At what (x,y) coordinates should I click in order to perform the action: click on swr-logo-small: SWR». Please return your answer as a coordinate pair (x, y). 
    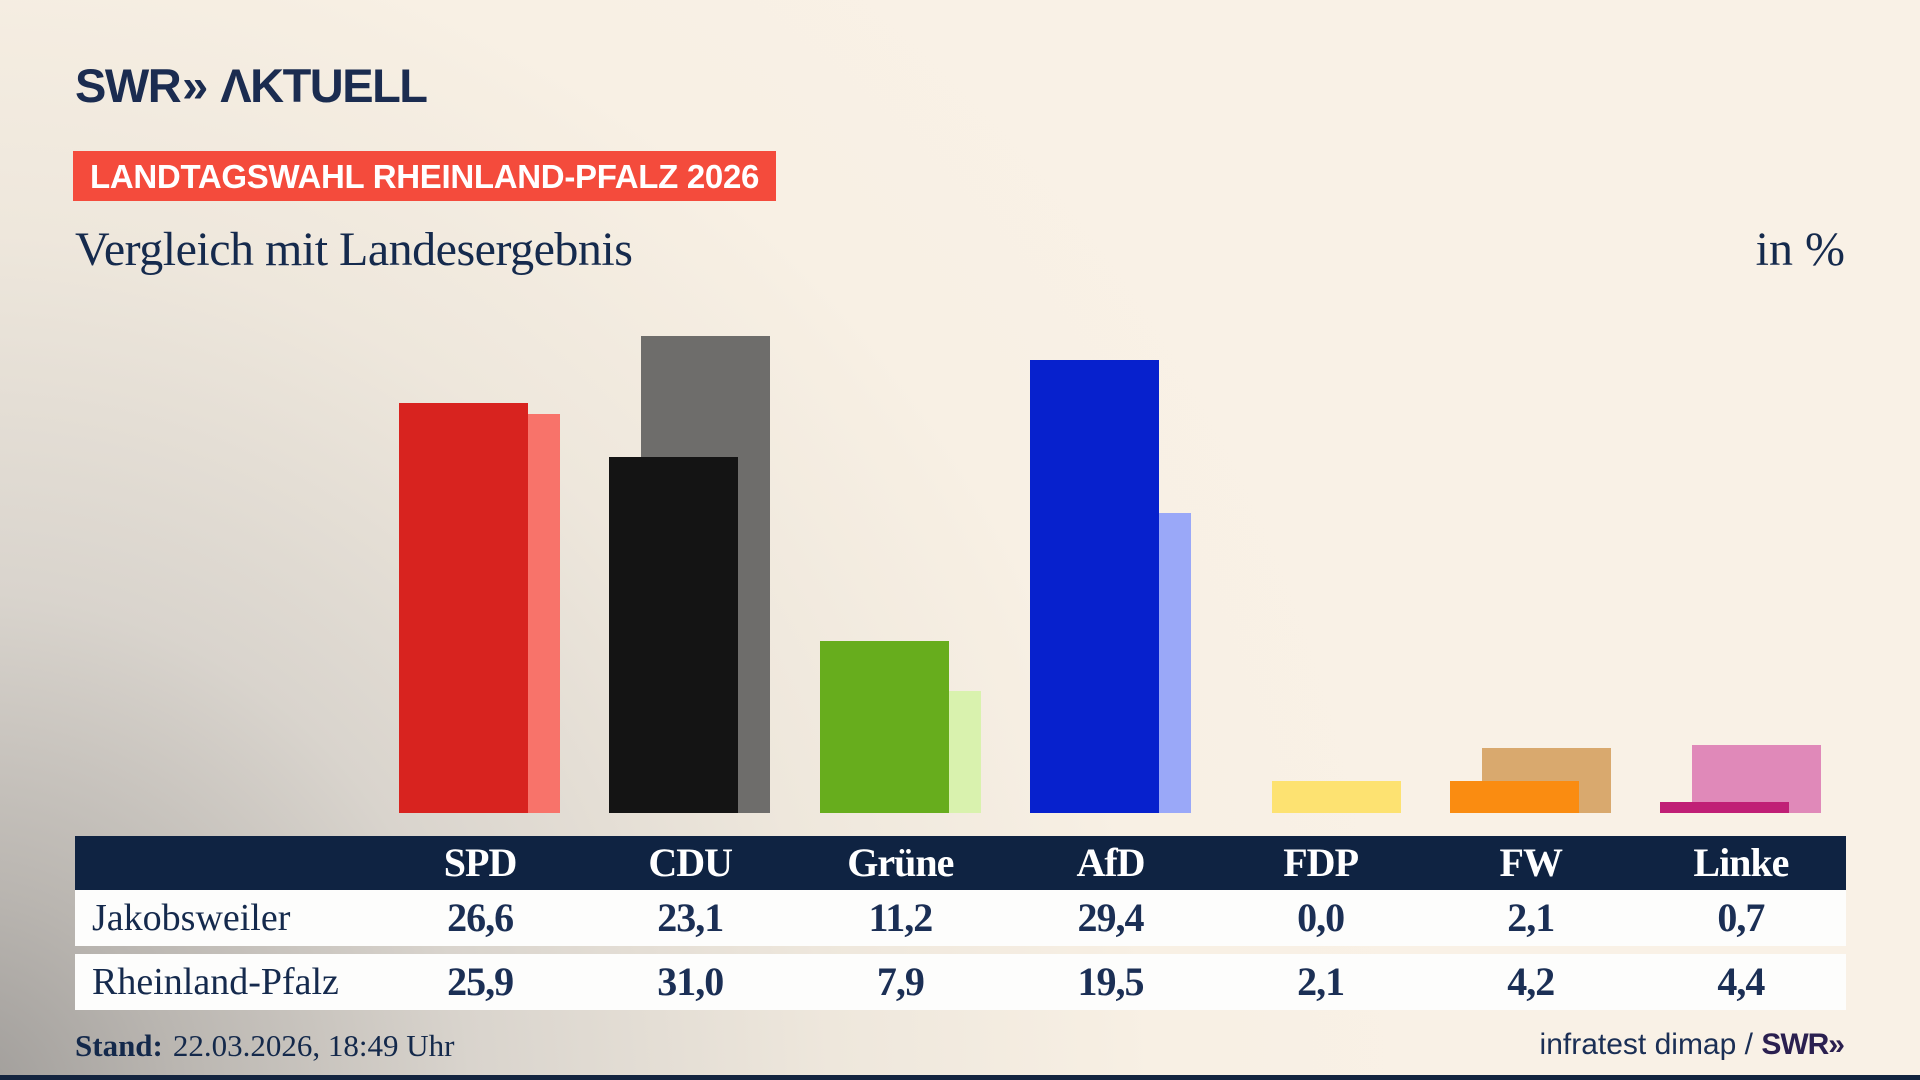
    Looking at the image, I should click on (1803, 1044).